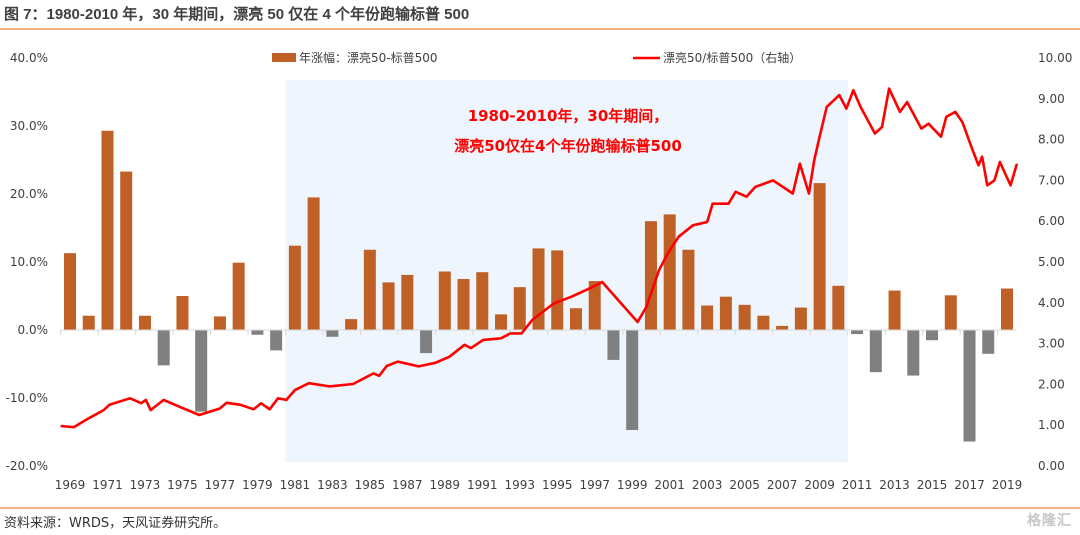 Image resolution: width=1080 pixels, height=535 pixels. What do you see at coordinates (932, 485) in the screenshot?
I see `x-tick-label: 2015` at bounding box center [932, 485].